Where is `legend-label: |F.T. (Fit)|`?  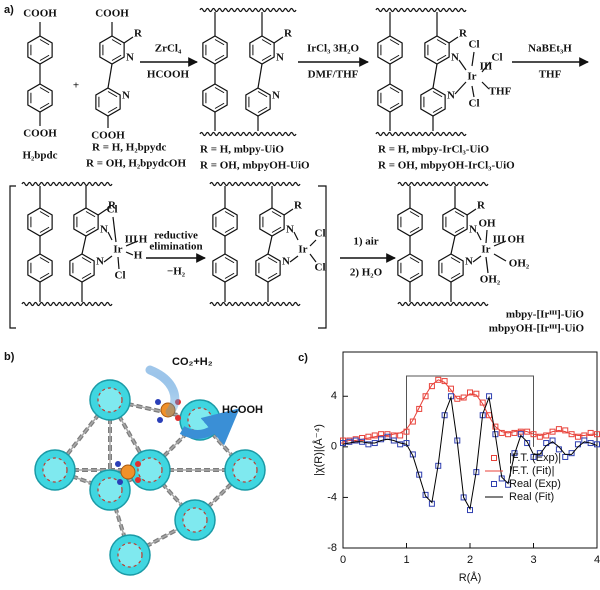 legend-label: |F.T. (Fit)| is located at coordinates (531, 471).